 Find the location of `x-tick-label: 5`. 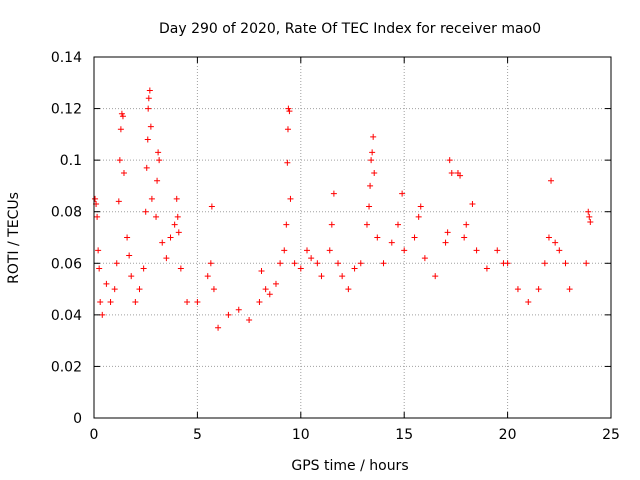

x-tick-label: 5 is located at coordinates (197, 435).